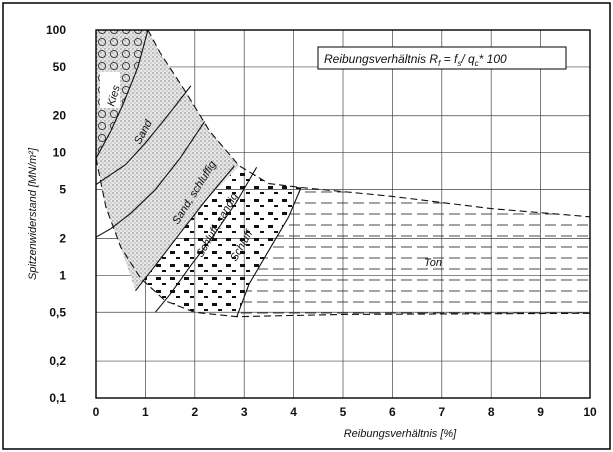 Image resolution: width=613 pixels, height=452 pixels. I want to click on x-tick-label: 8, so click(491, 412).